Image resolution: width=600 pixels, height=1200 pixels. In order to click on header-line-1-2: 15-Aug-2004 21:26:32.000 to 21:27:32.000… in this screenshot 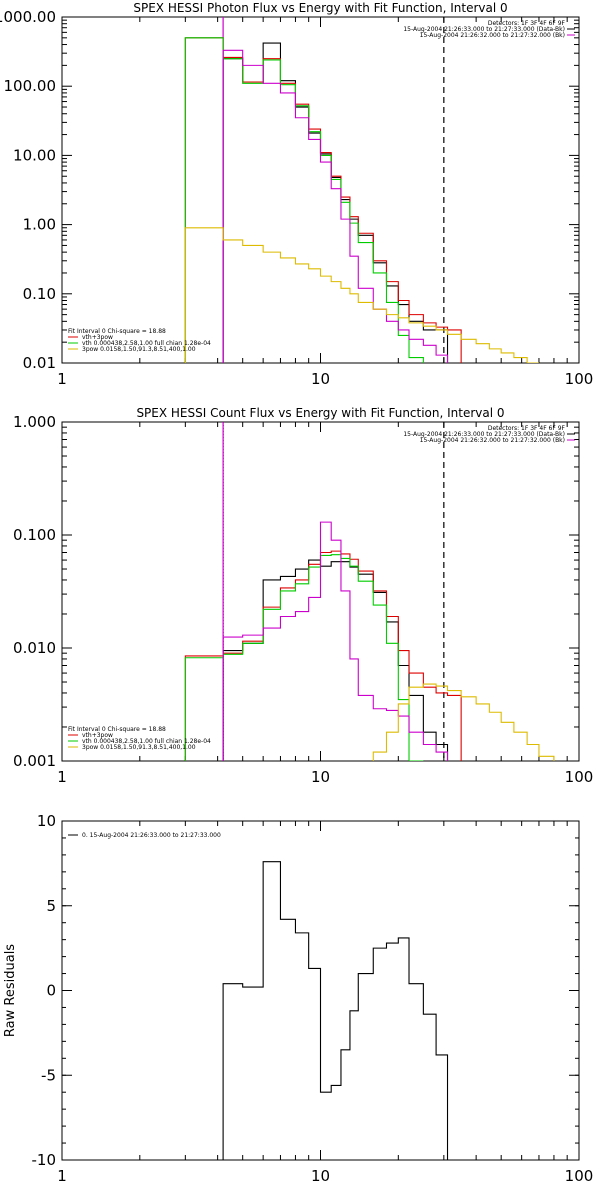, I will do `click(492, 440)`.